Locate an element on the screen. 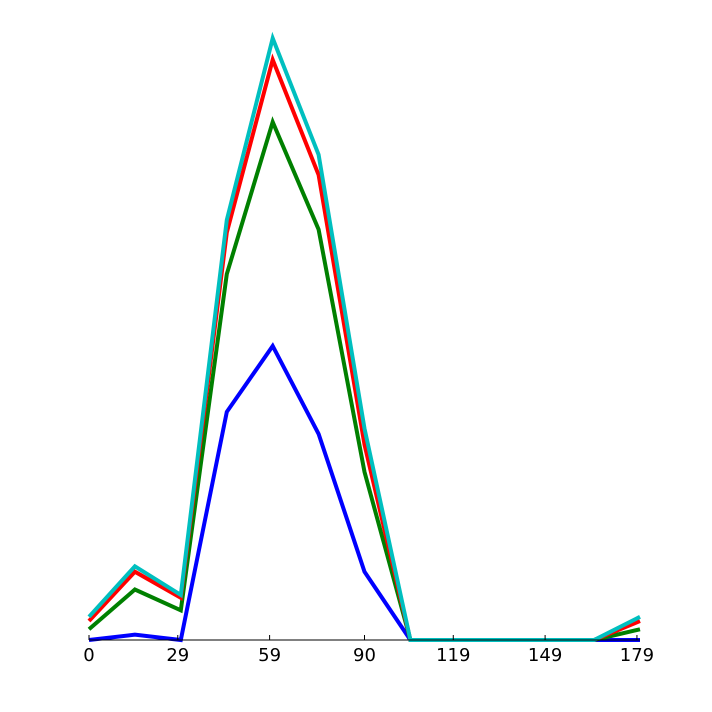 This screenshot has width=712, height=712. x-tick-label: 179 is located at coordinates (637, 655).